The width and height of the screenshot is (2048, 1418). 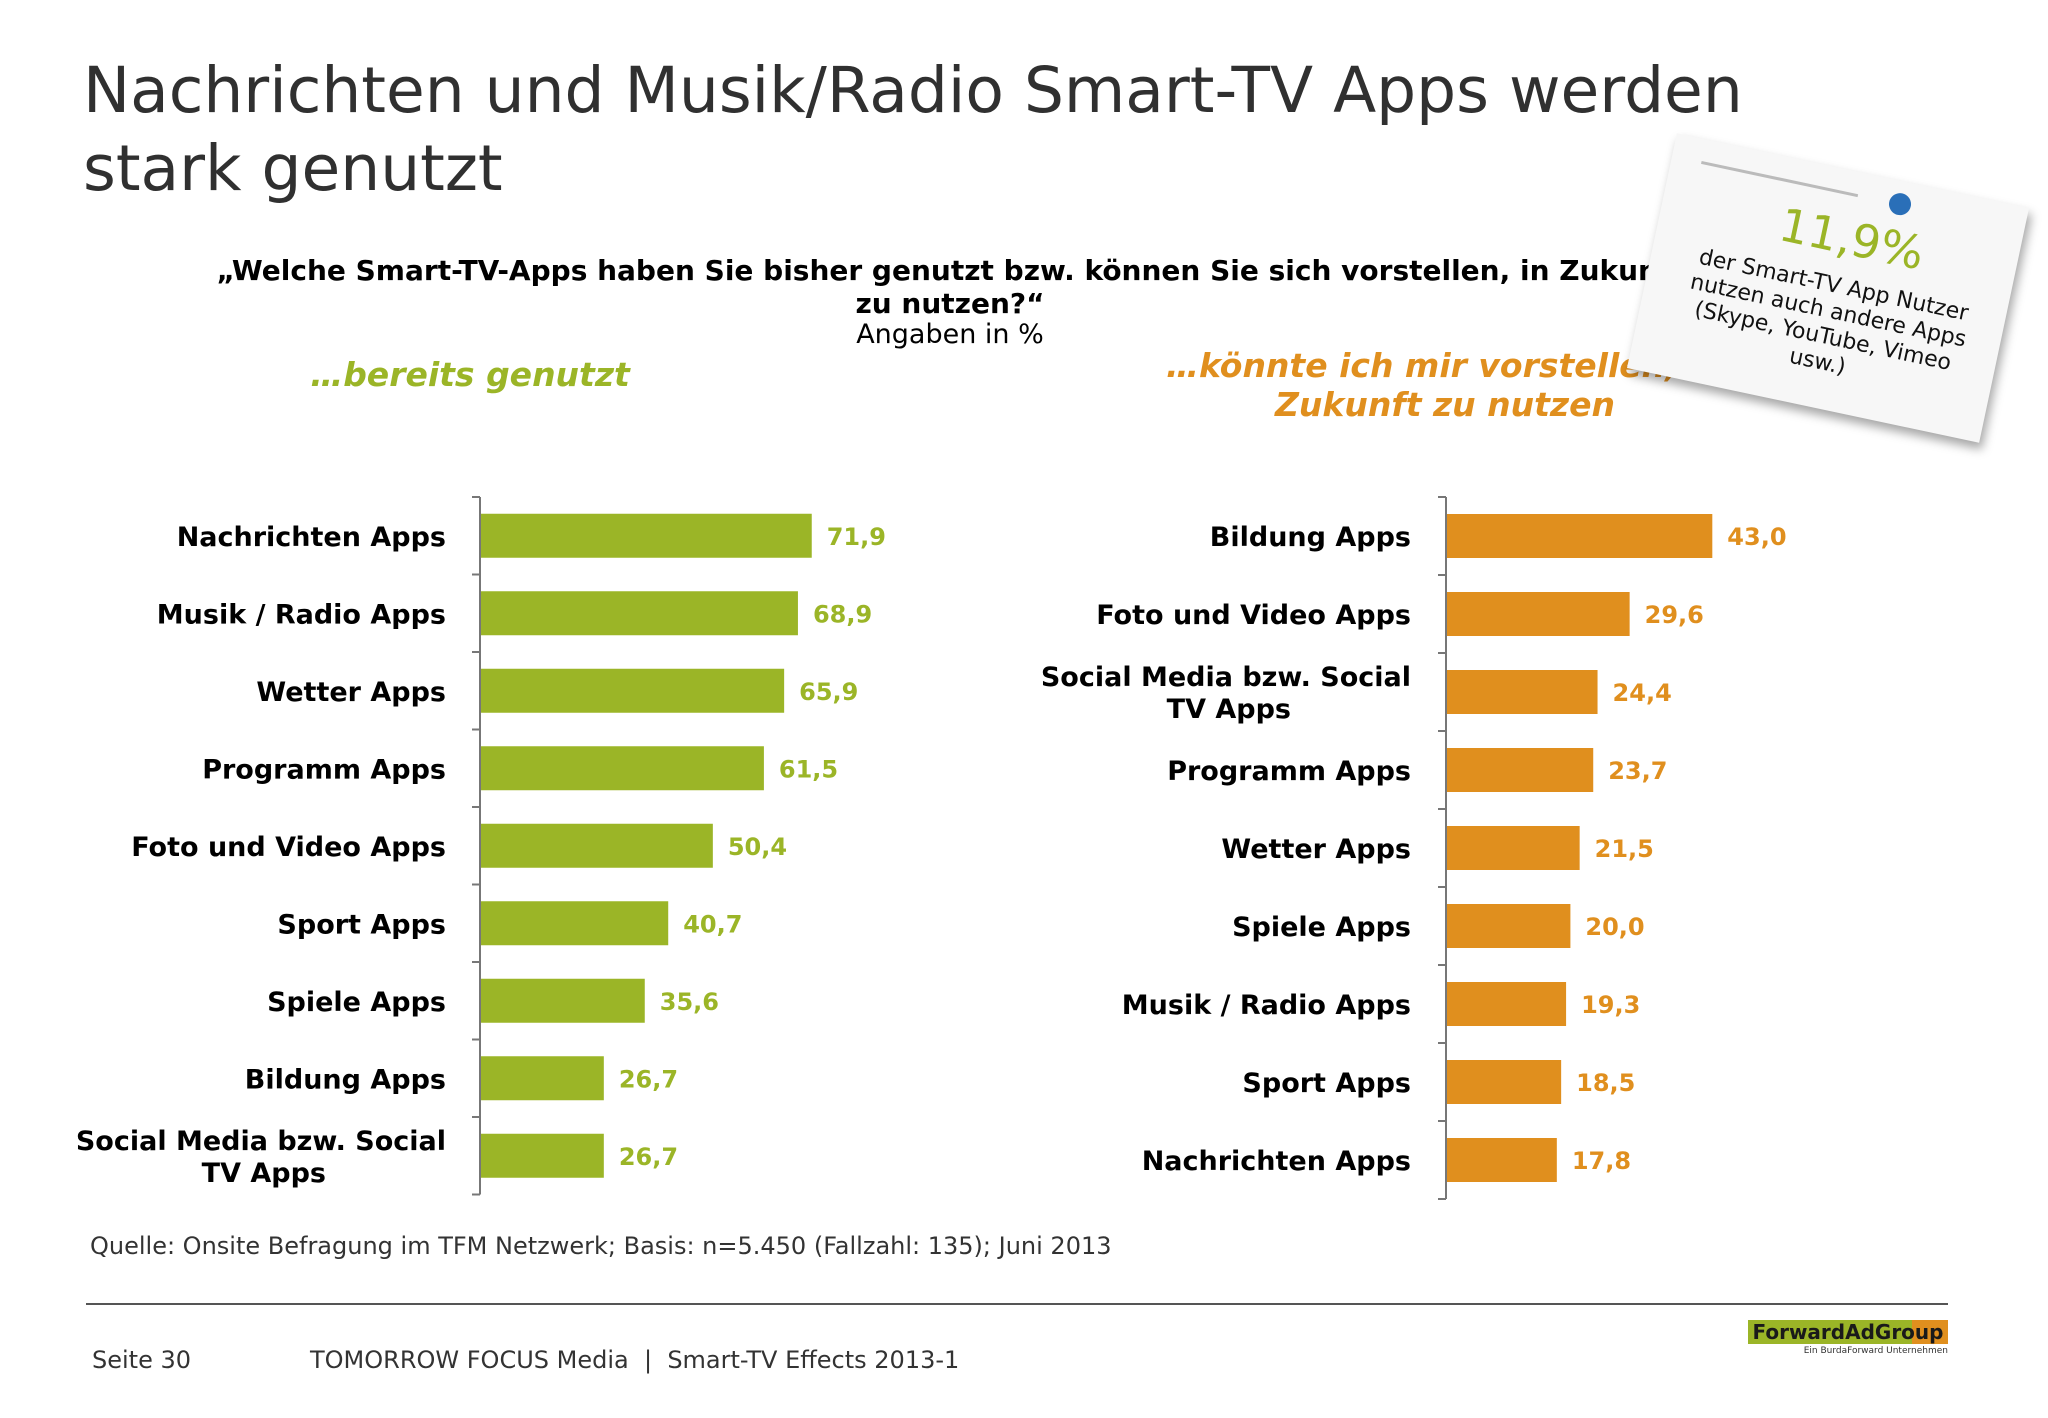 What do you see at coordinates (1875, 1351) in the screenshot?
I see `logo-subtitle: Ein BurdaForward Unternehmen` at bounding box center [1875, 1351].